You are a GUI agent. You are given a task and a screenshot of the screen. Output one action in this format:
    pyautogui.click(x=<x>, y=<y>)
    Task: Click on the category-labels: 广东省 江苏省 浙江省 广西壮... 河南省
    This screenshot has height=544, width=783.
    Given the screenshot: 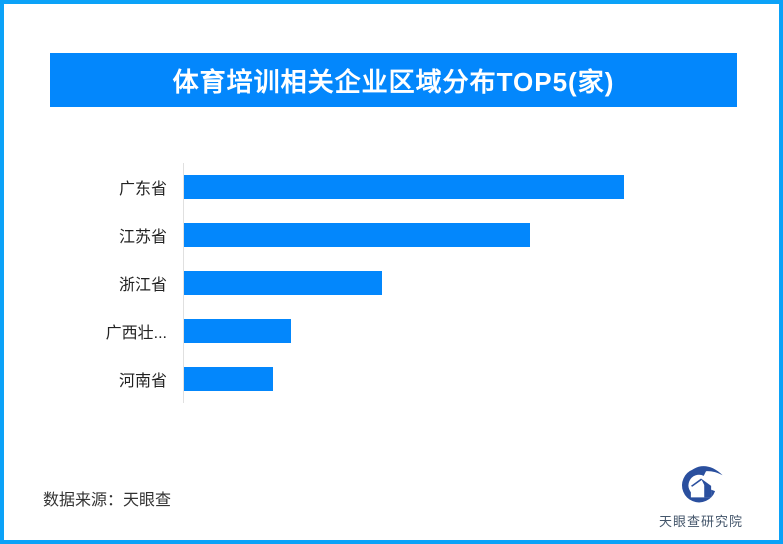 What is the action you would take?
    pyautogui.click(x=113, y=283)
    